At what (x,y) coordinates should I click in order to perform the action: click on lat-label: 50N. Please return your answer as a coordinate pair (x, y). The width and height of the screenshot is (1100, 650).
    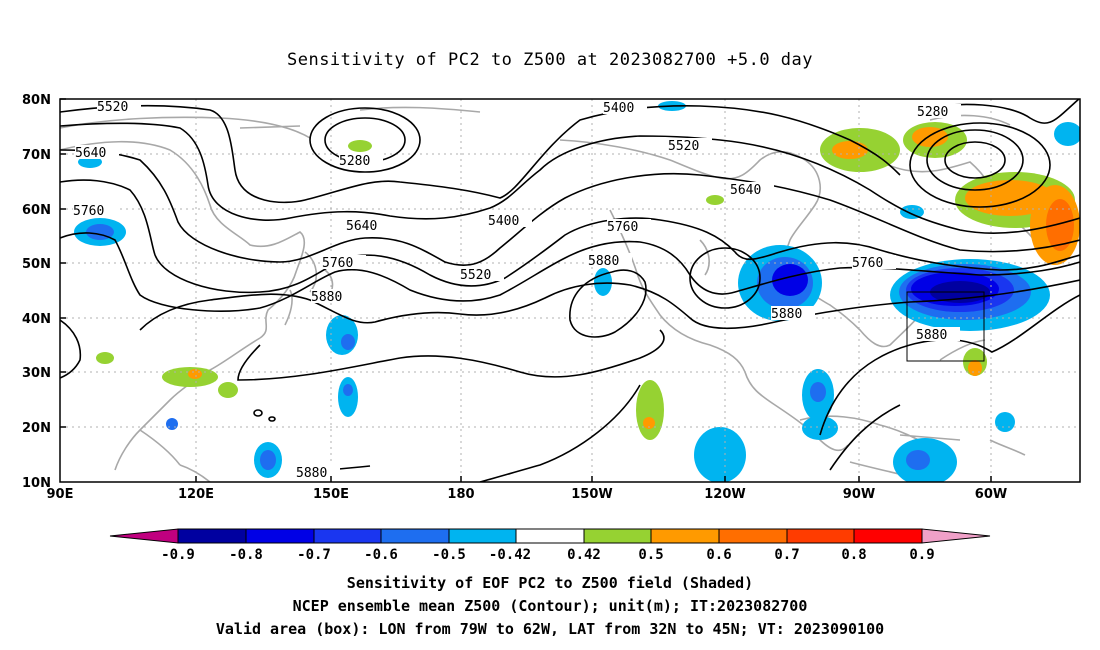
    Looking at the image, I should click on (36, 264).